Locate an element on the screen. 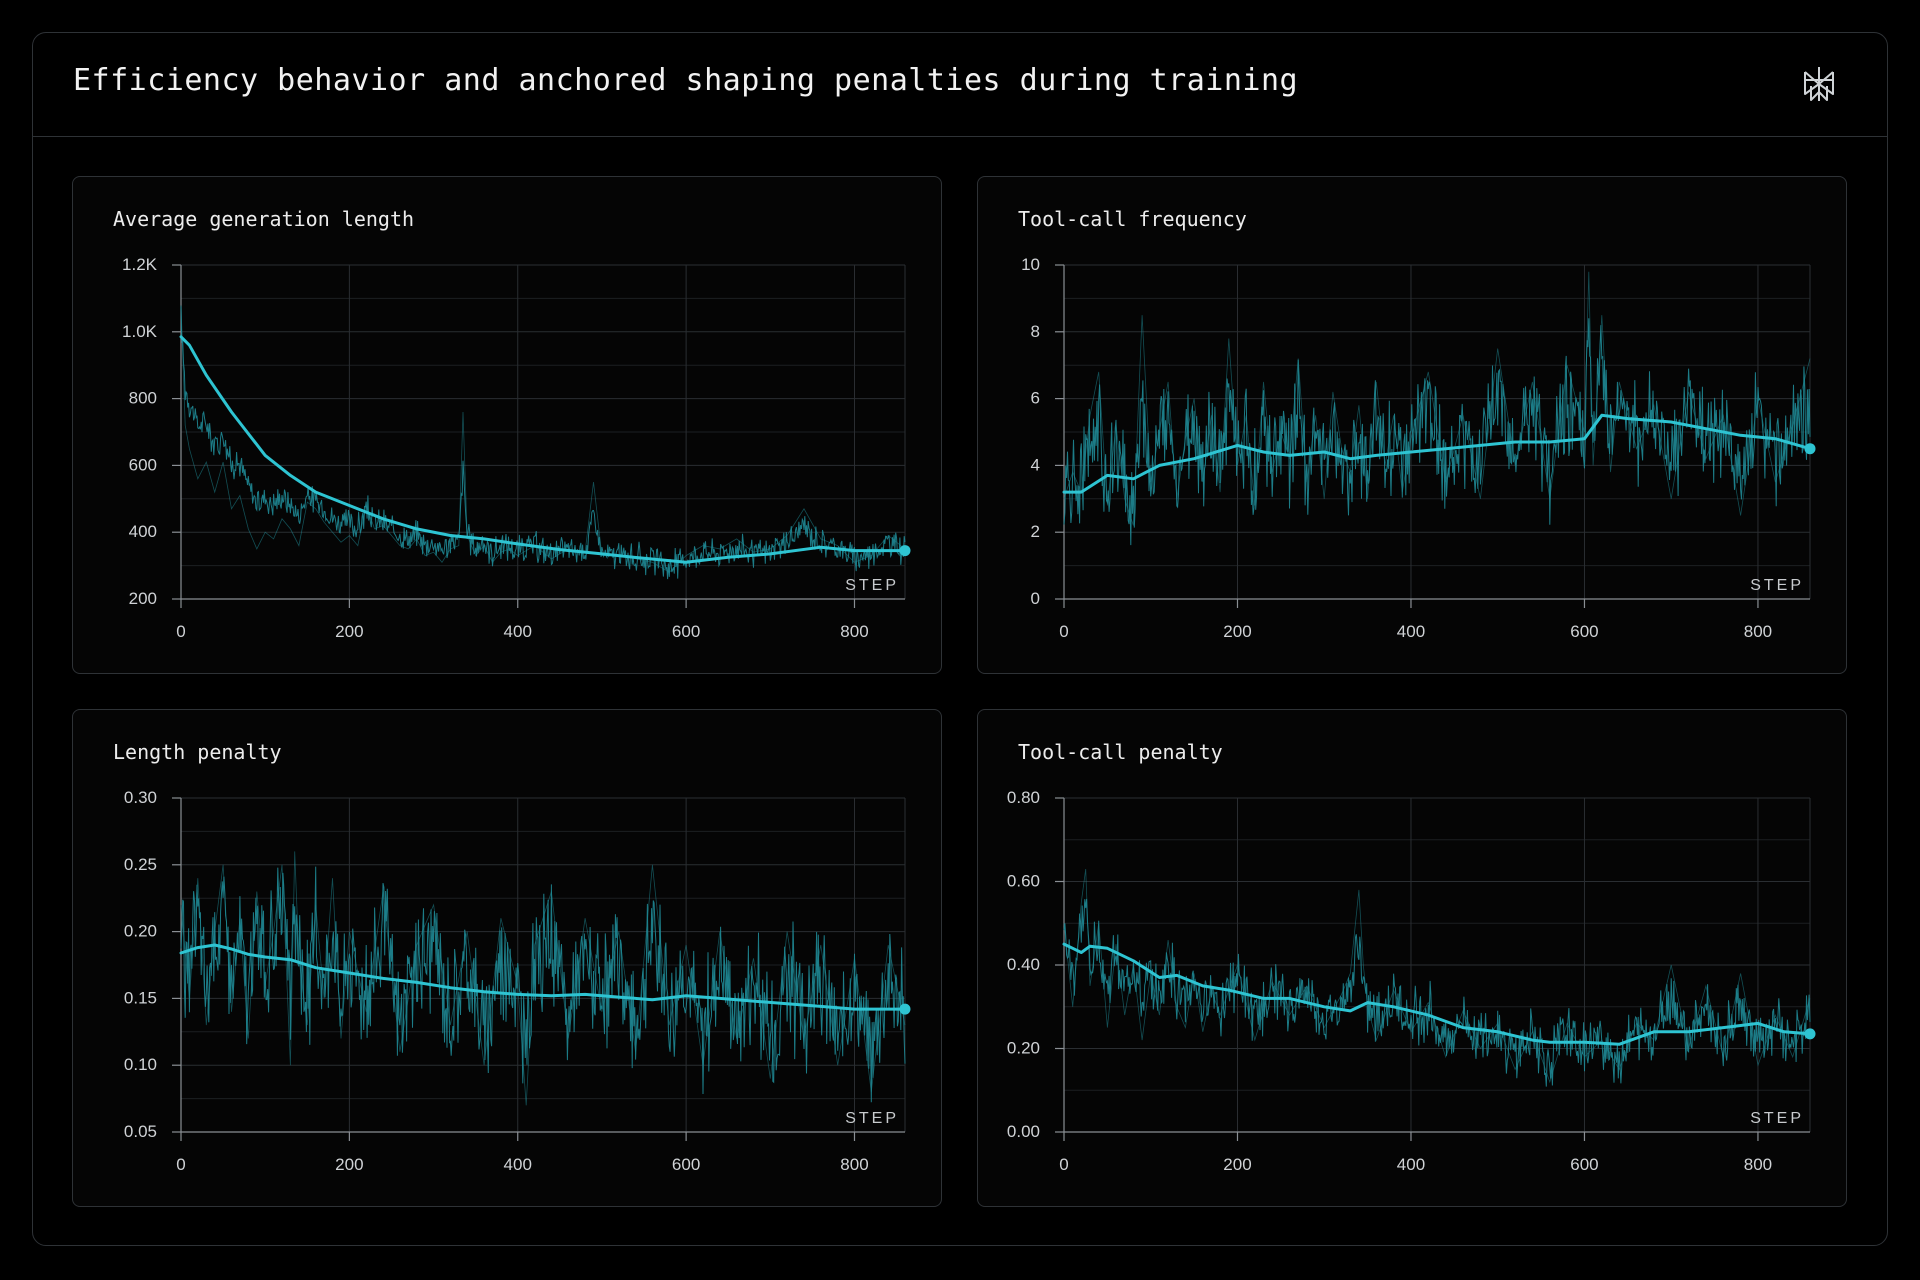 The width and height of the screenshot is (1920, 1280). y-tick-label: 0.15 is located at coordinates (140, 997).